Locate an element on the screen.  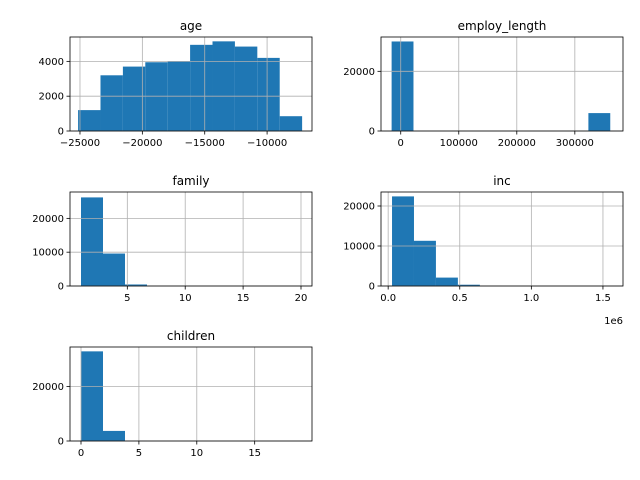
y-tick-label: 4000 is located at coordinates (51, 62).